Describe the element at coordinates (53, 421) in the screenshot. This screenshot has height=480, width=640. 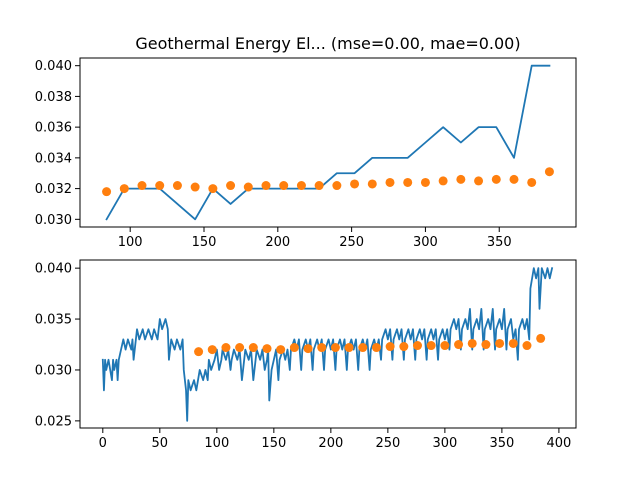
I see `y-tick-label: 0.025` at that location.